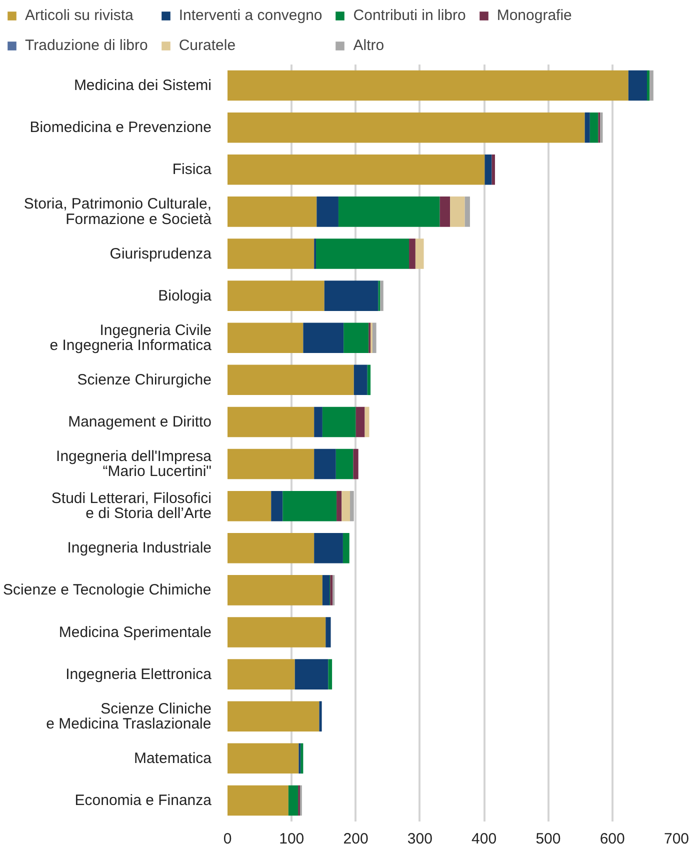 The height and width of the screenshot is (848, 694). I want to click on y-tick-label: Management e Diritto, so click(140, 421).